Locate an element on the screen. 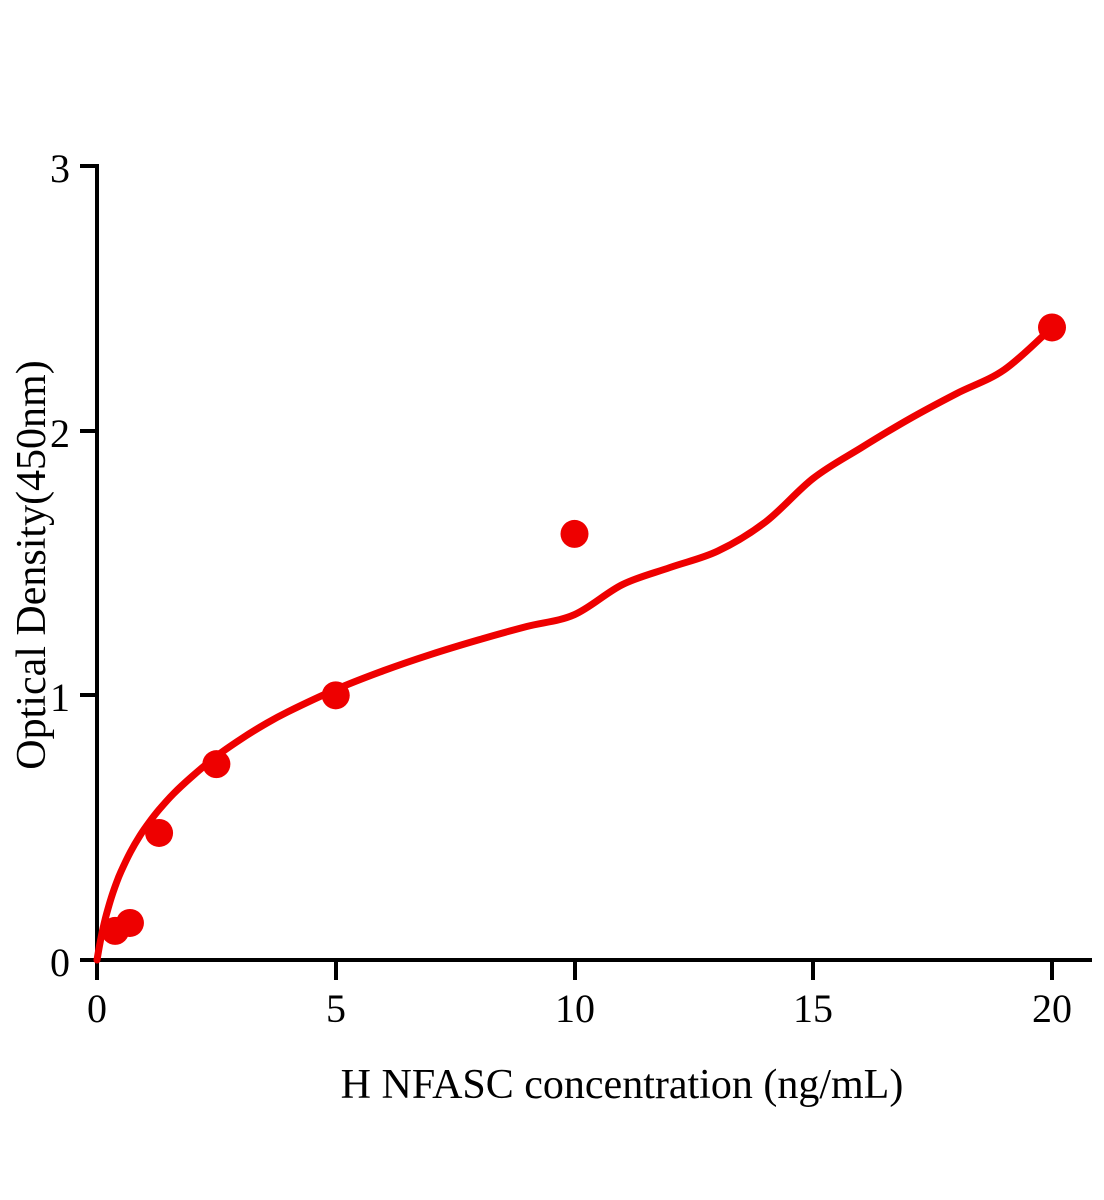 Image resolution: width=1104 pixels, height=1200 pixels. y-axis-title: Optical Density(450nm) is located at coordinates (32, 564).